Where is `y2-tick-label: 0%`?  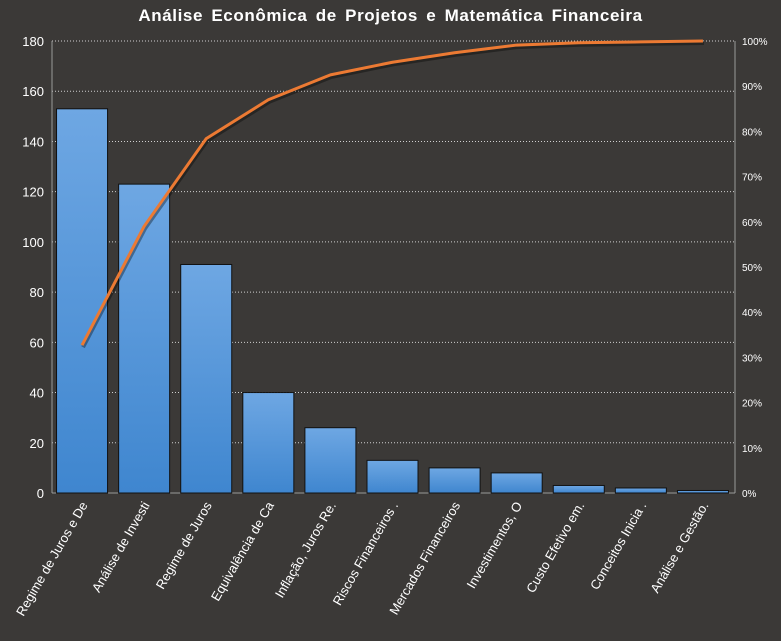 y2-tick-label: 0% is located at coordinates (749, 494).